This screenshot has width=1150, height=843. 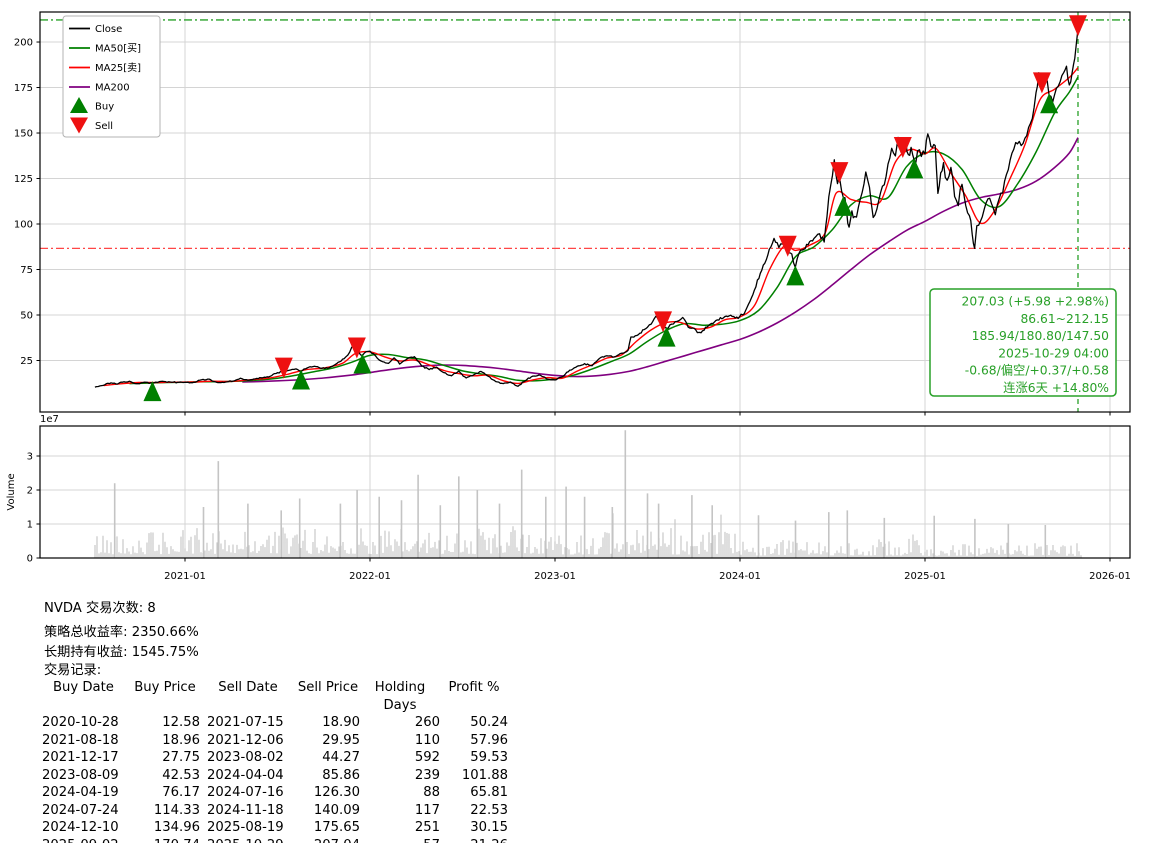 I want to click on trade-cell: 12.58, so click(x=181, y=722).